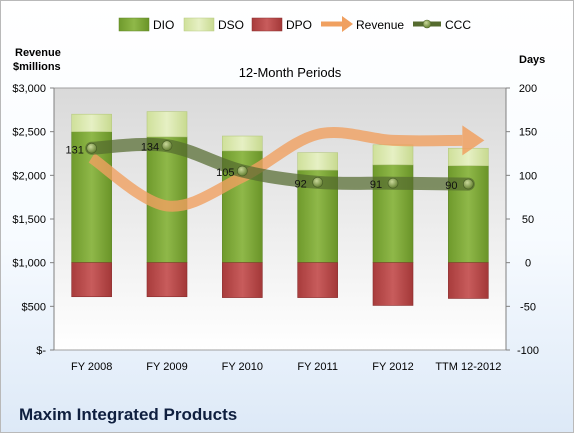  What do you see at coordinates (427, 24) in the screenshot?
I see `legend-swatch-ccc` at bounding box center [427, 24].